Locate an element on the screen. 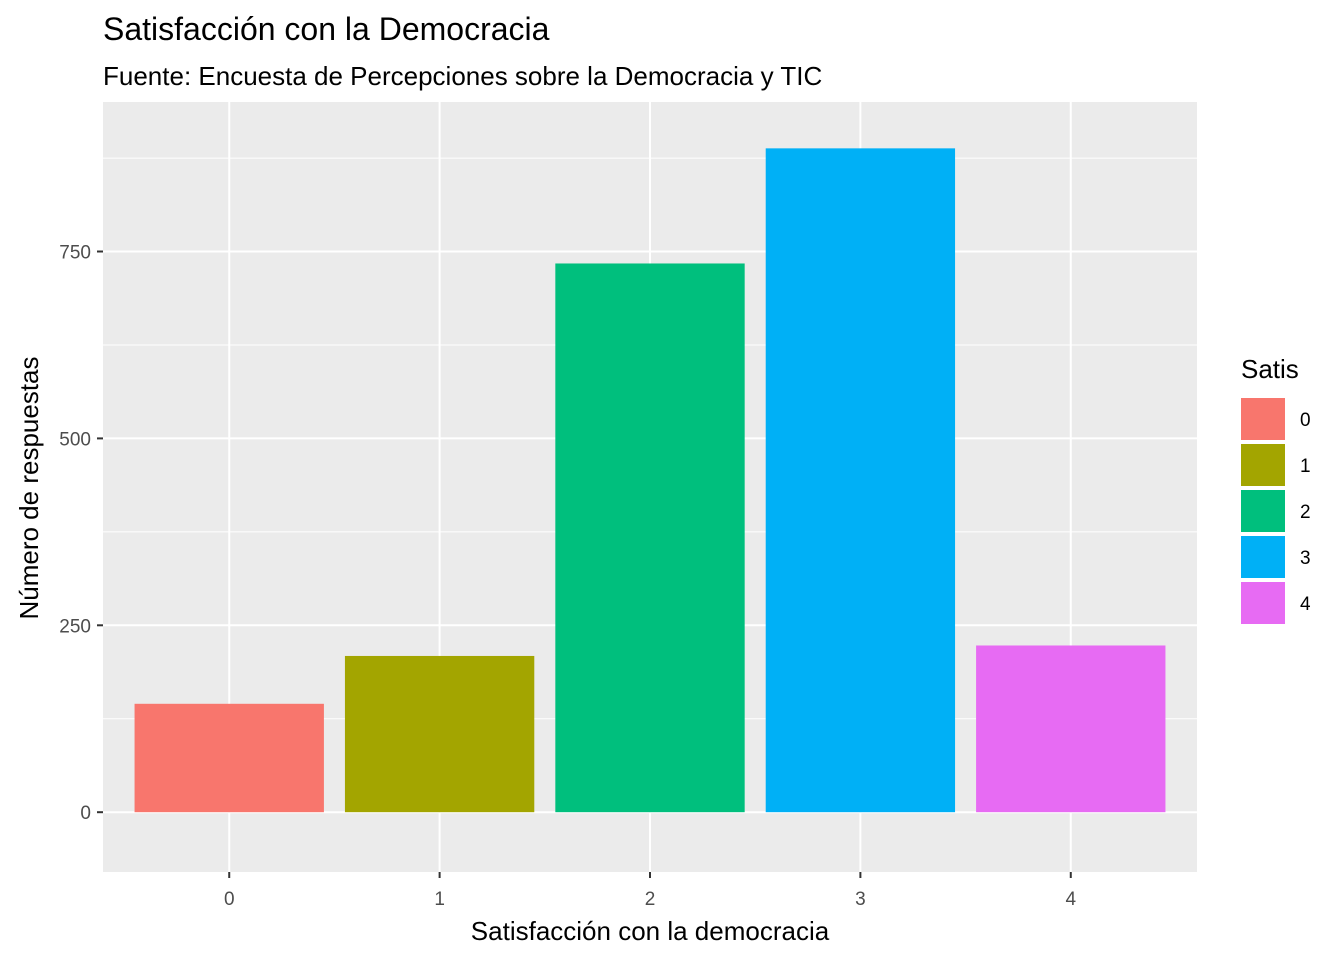 The width and height of the screenshot is (1344, 960). legend-label: 4 is located at coordinates (1305, 604).